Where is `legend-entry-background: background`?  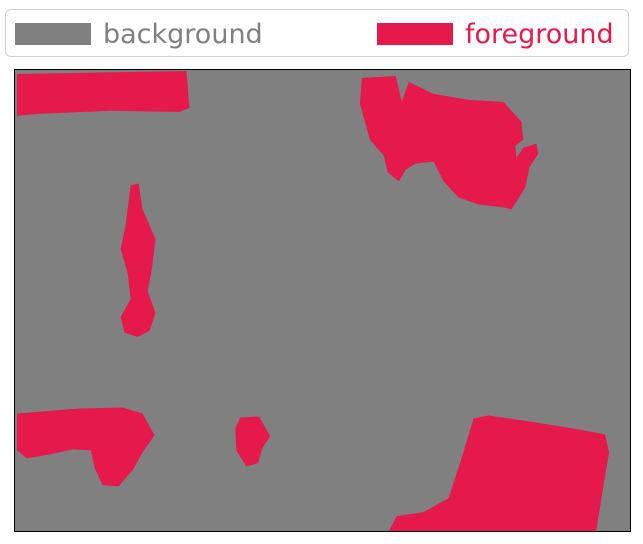 legend-entry-background: background is located at coordinates (139, 34).